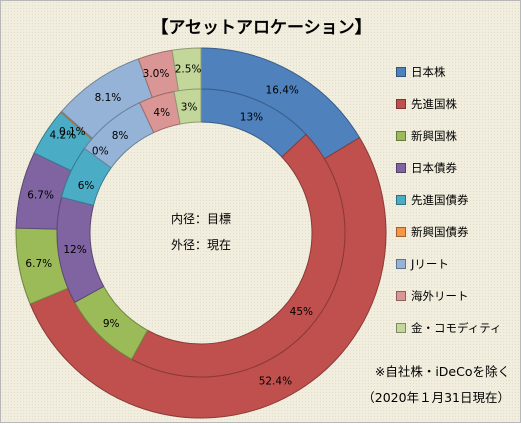 The width and height of the screenshot is (521, 424). Describe the element at coordinates (201, 219) in the screenshot. I see `inner-ring-caption: 内径：目標` at that location.